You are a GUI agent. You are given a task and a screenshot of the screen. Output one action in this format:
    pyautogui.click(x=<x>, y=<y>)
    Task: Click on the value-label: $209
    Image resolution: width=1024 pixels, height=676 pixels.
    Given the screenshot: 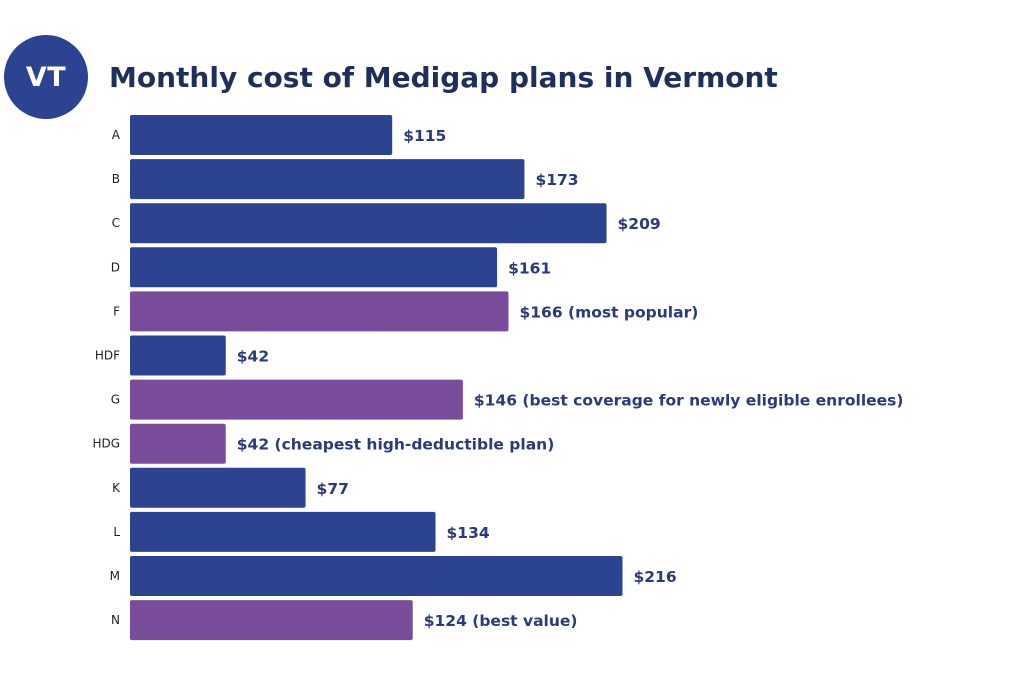 What is the action you would take?
    pyautogui.click(x=639, y=224)
    